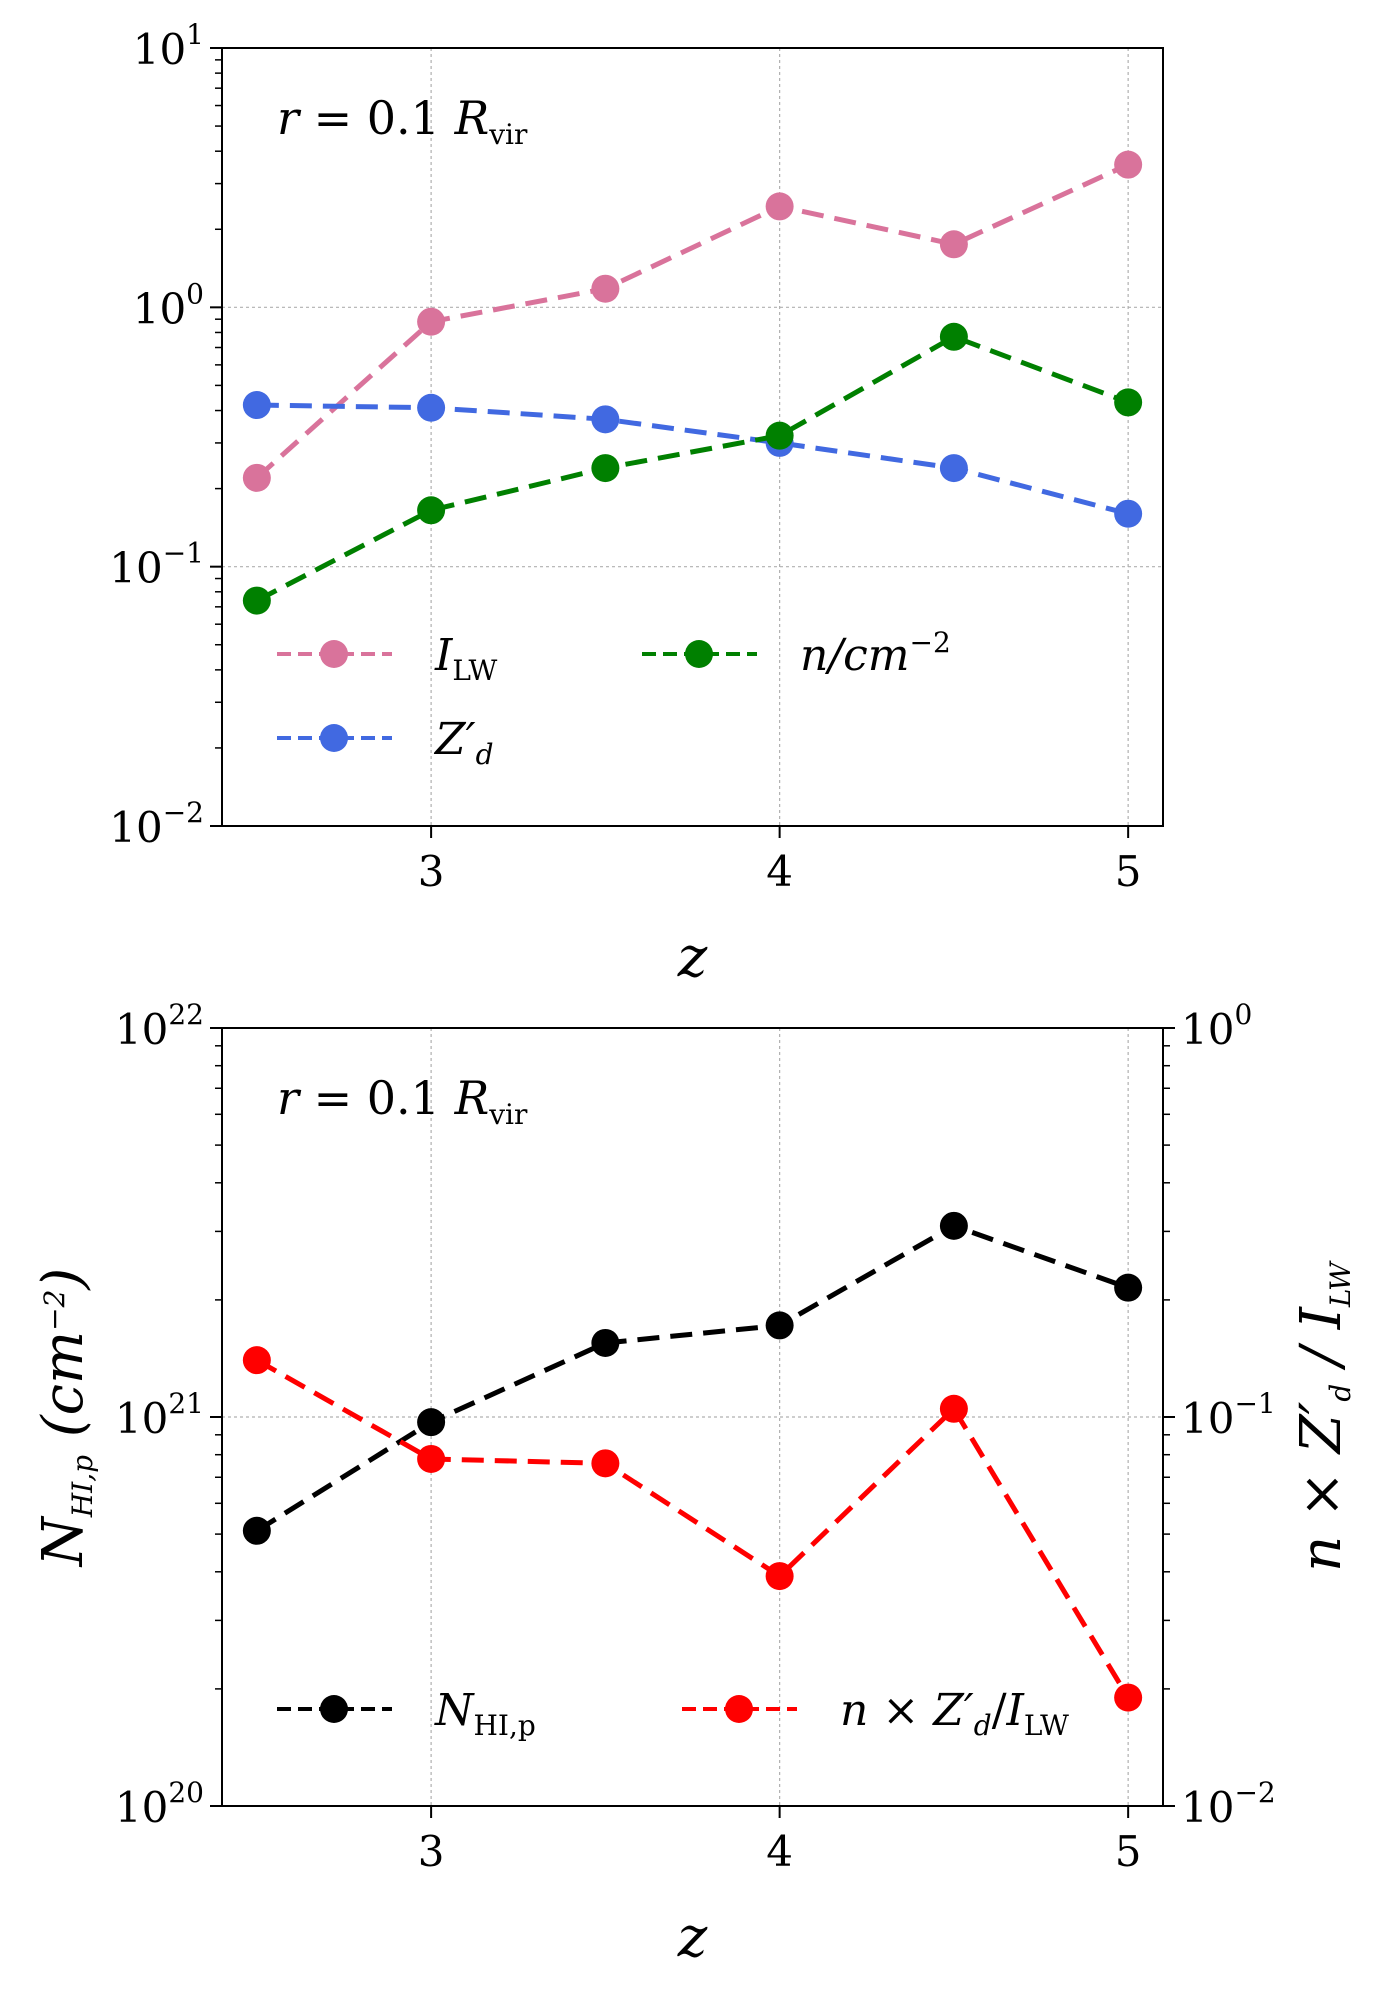 The width and height of the screenshot is (1400, 2000). Describe the element at coordinates (387, 658) in the screenshot. I see `legend-entry-0: ILW​` at that location.